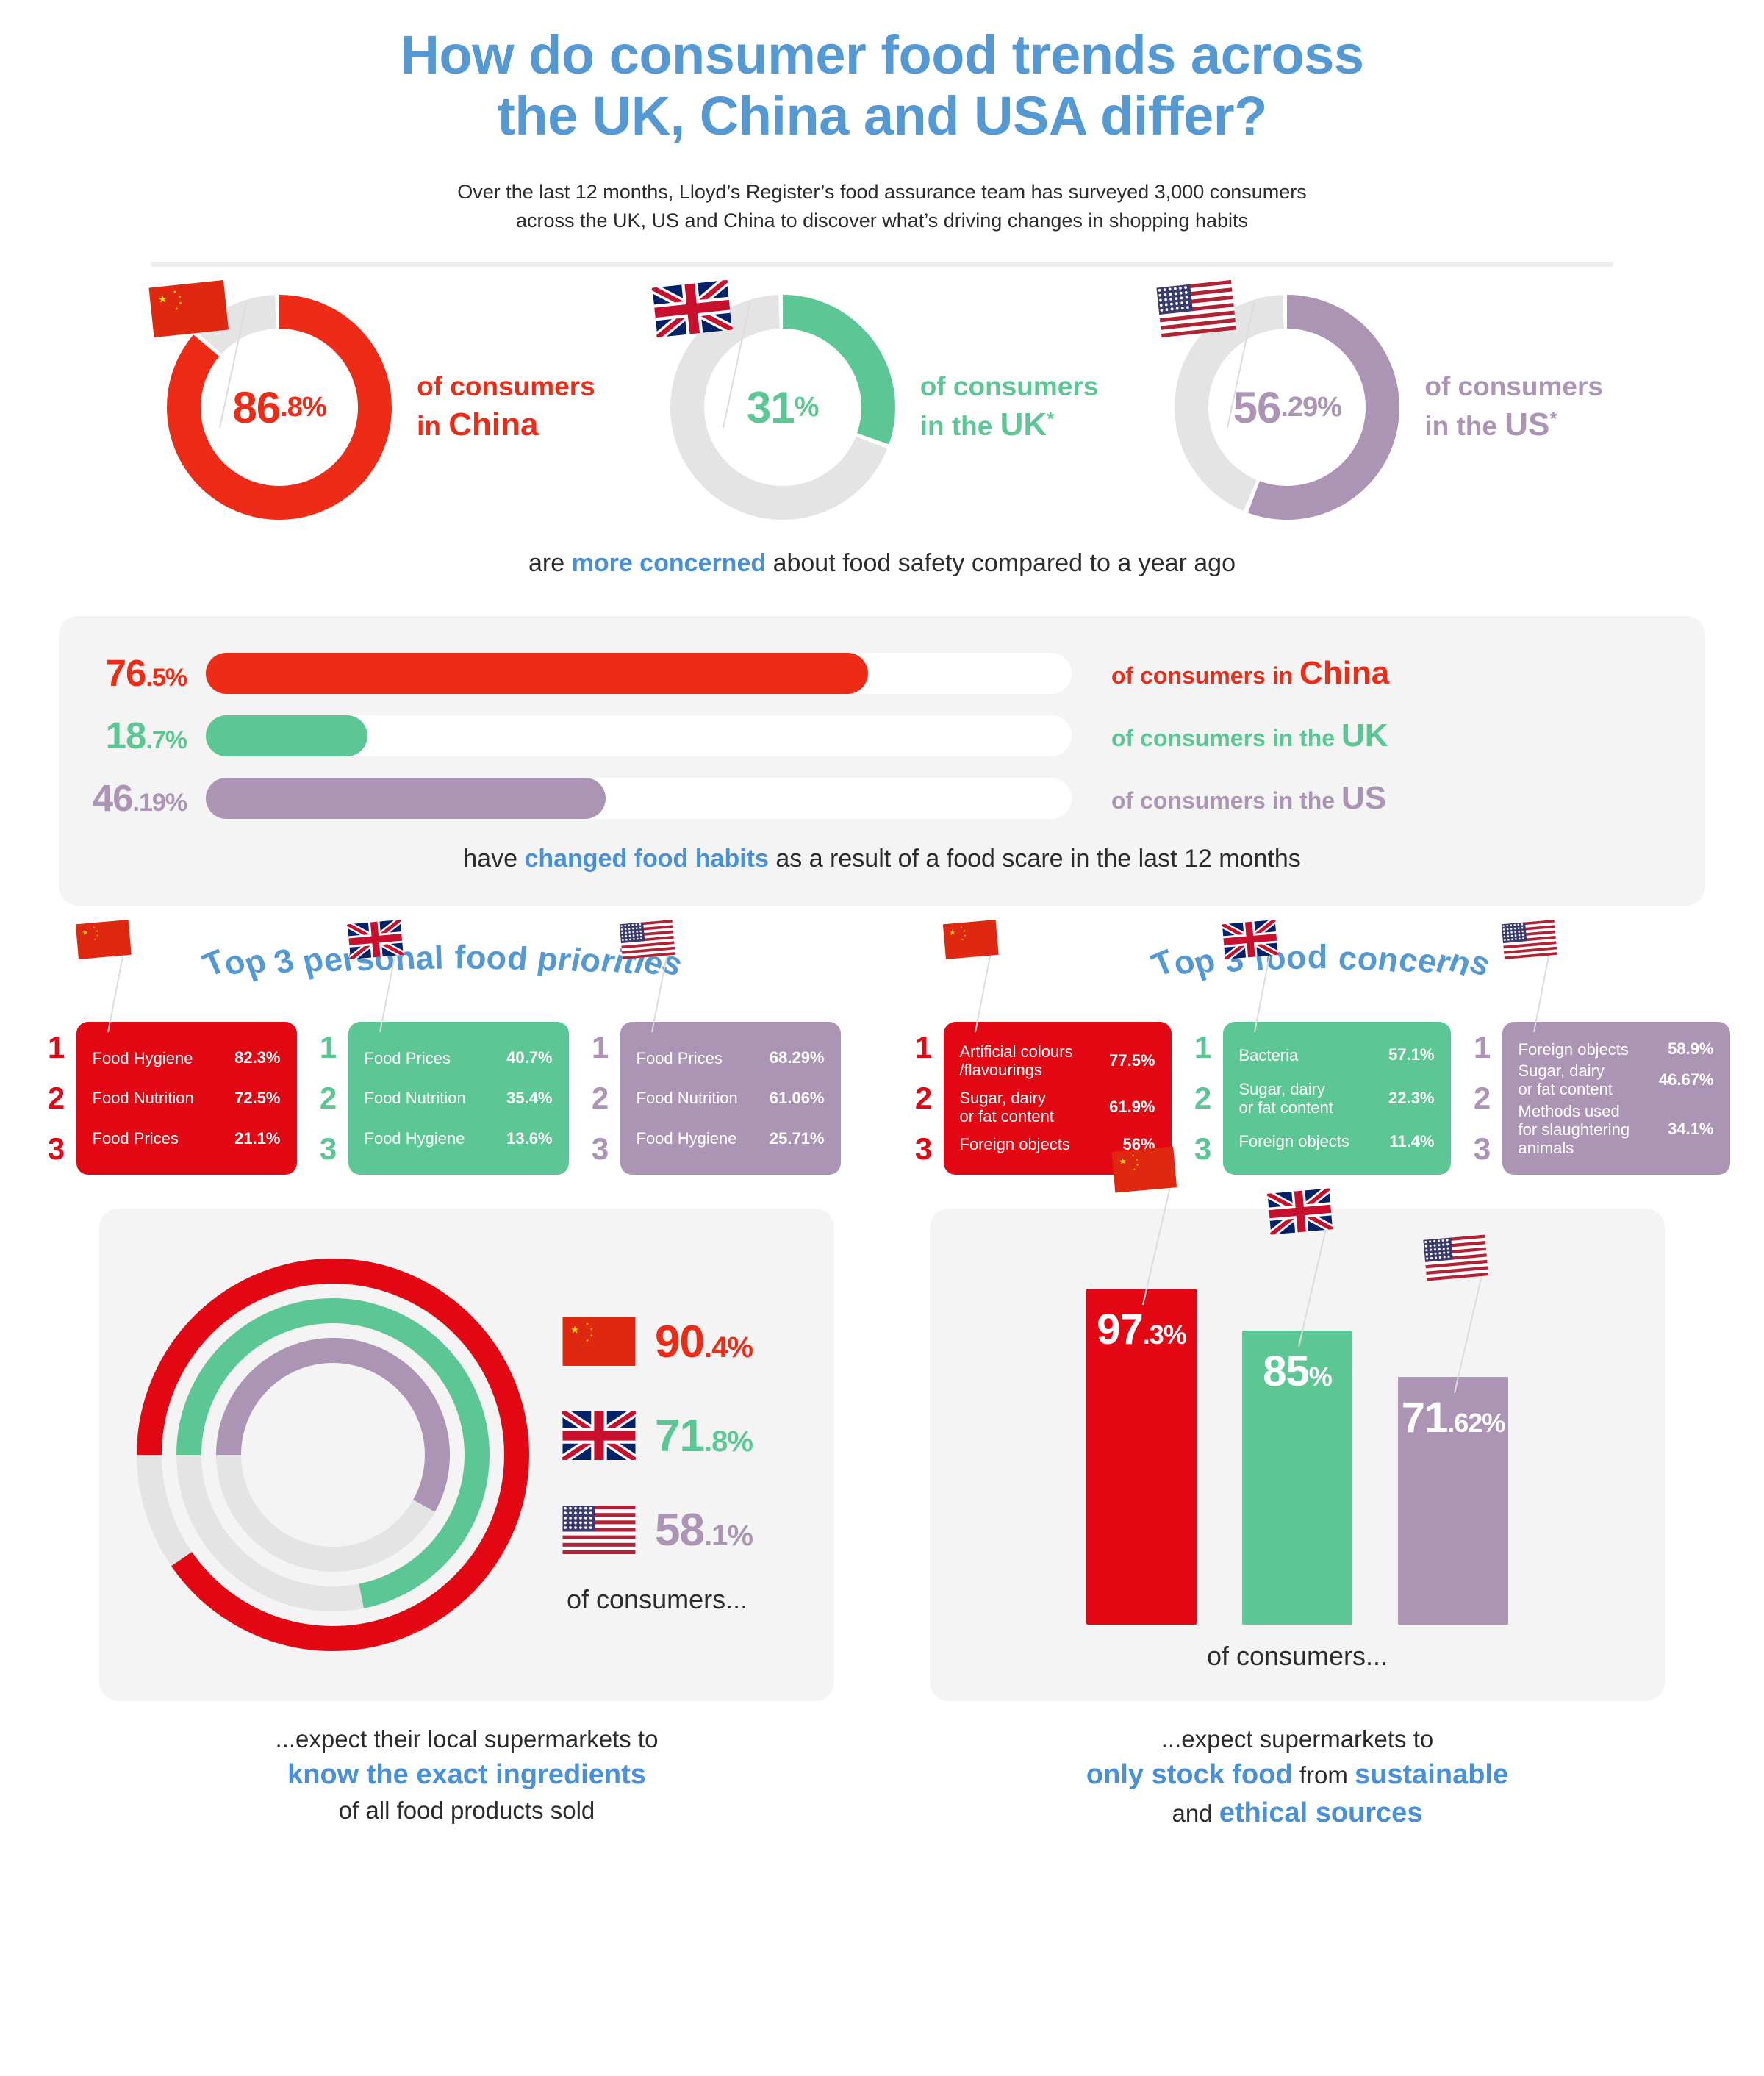 This screenshot has height=2076, width=1764. What do you see at coordinates (333, 1455) in the screenshot?
I see `concentric-ring-chart` at bounding box center [333, 1455].